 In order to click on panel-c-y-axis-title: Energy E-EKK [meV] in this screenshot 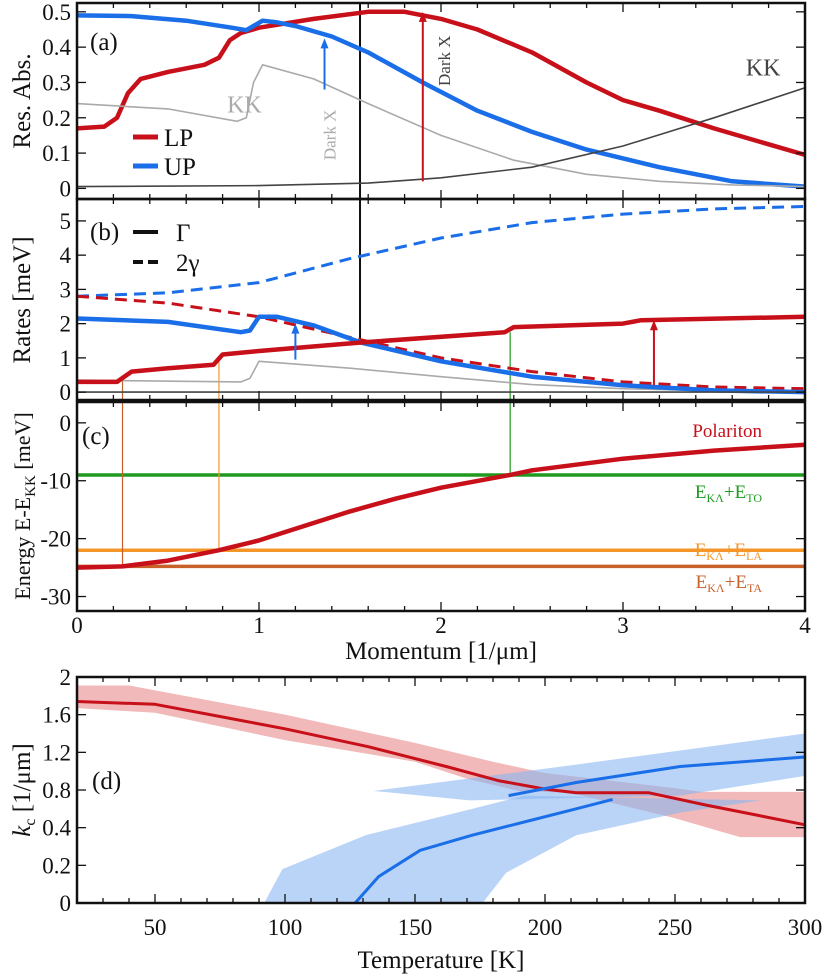, I will do `click(24, 505)`.